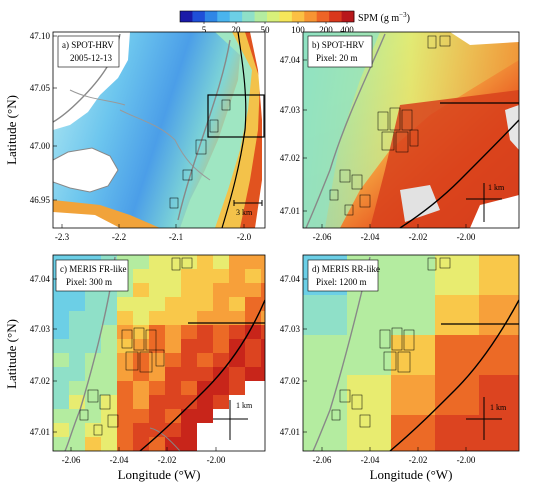 This screenshot has width=536, height=487. Describe the element at coordinates (40, 146) in the screenshot. I see `y-tick-label: 47.00` at that location.